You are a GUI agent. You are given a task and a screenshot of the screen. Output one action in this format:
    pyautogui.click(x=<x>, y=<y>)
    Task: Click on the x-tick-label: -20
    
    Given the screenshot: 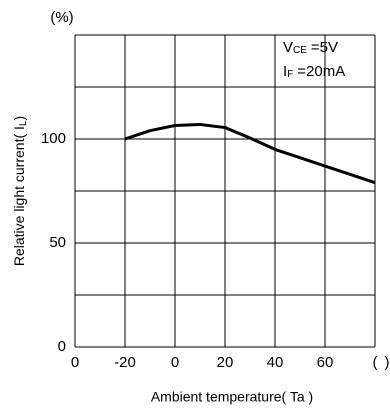 What is the action you would take?
    pyautogui.click(x=125, y=362)
    